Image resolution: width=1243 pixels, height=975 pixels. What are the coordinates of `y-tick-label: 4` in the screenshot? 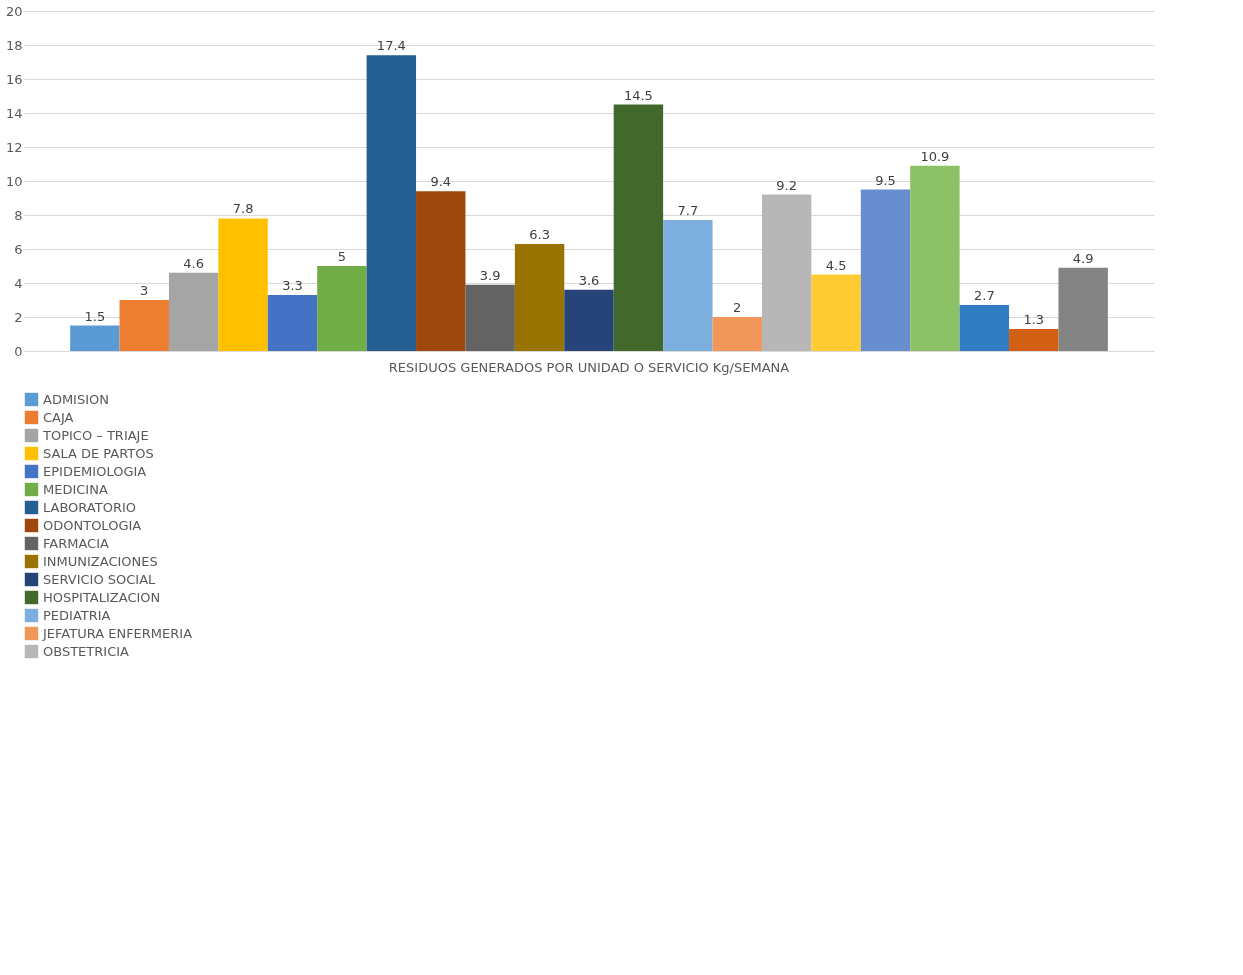 It's located at (18, 283).